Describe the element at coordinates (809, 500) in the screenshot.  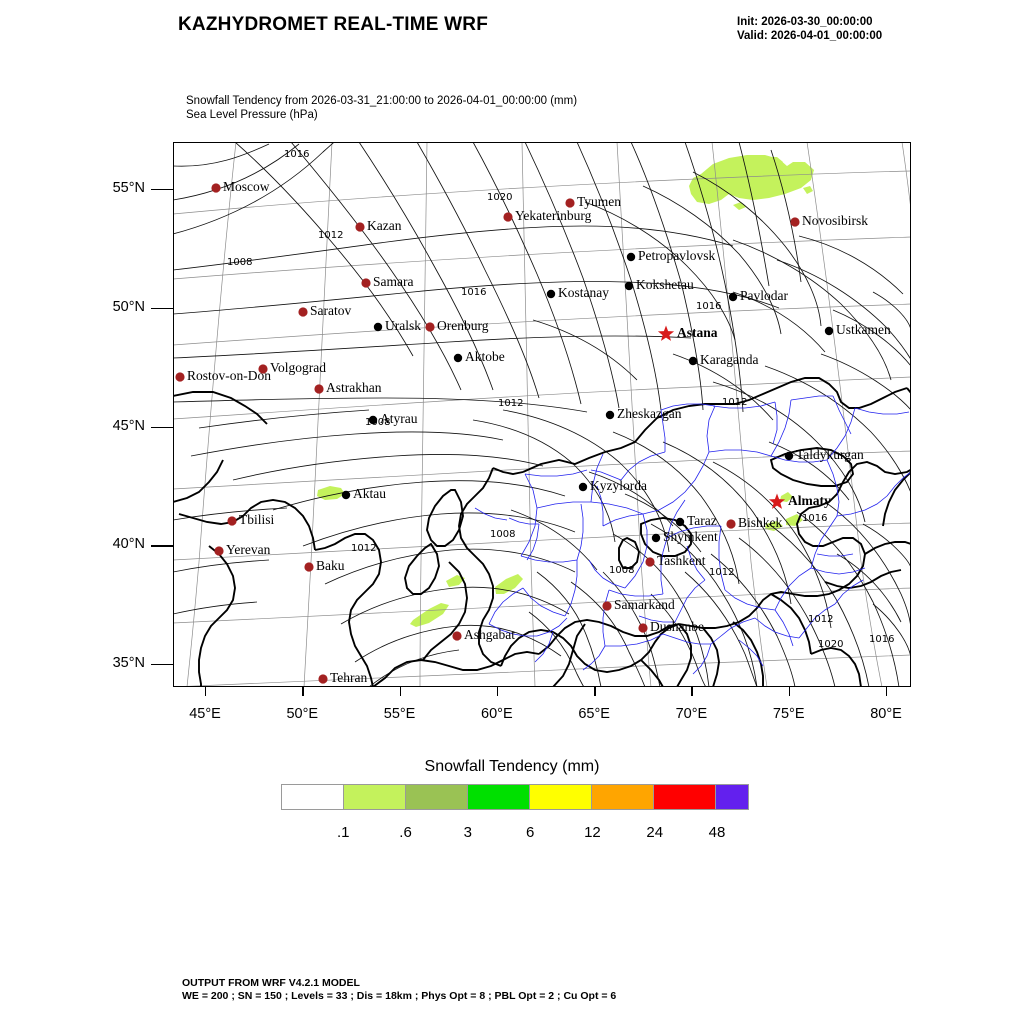
I see `city-label-almaty: Almaty` at that location.